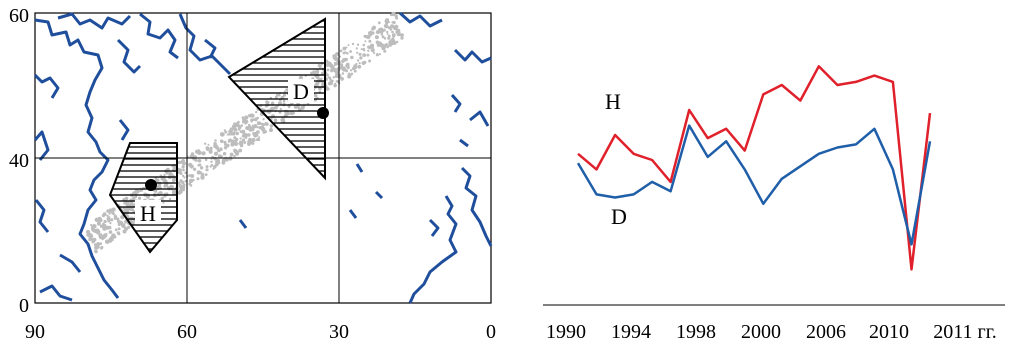 This screenshot has height=349, width=1013. I want to click on chart-x-tick: 2011 гг., so click(964, 332).